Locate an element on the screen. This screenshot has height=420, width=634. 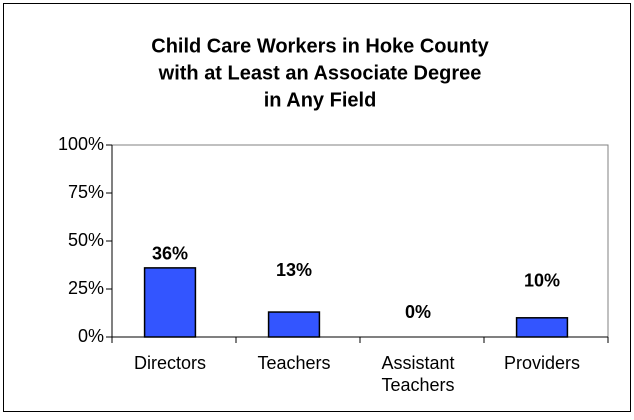
data-label: 36% is located at coordinates (170, 254).